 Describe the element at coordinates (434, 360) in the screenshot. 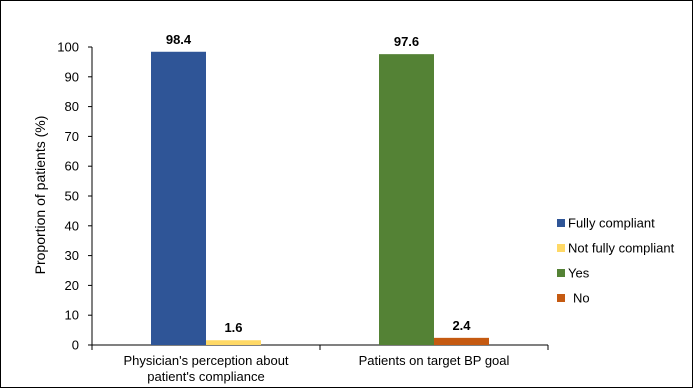

I see `x-category-label: Patients on target BP goal` at that location.